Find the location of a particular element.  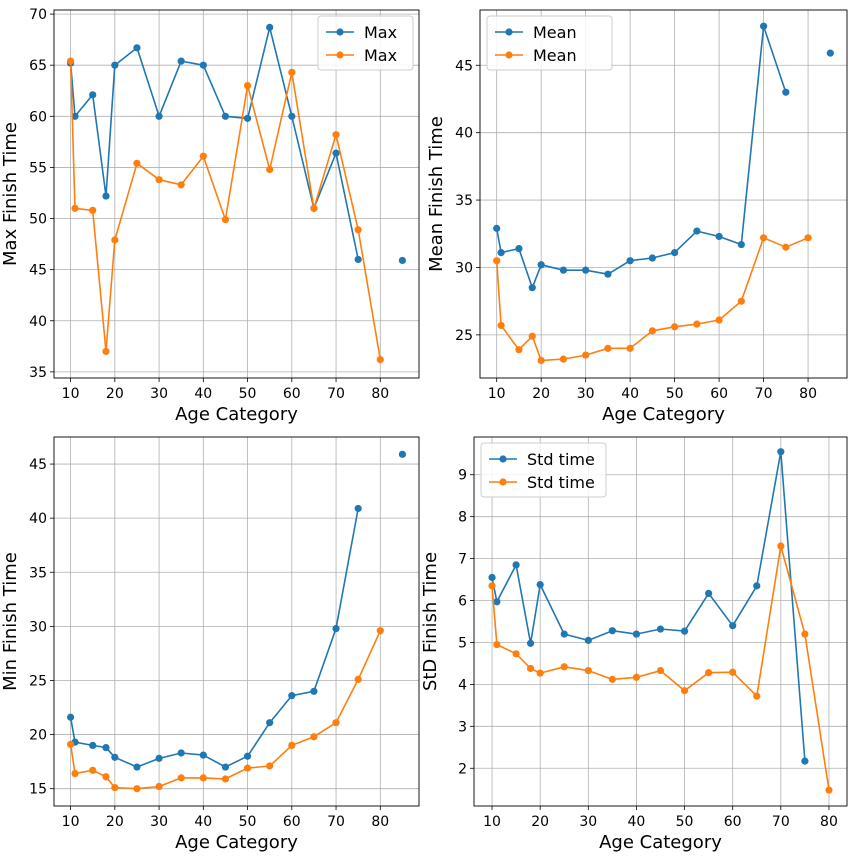

y-tick-label: 7 is located at coordinates (462, 560).